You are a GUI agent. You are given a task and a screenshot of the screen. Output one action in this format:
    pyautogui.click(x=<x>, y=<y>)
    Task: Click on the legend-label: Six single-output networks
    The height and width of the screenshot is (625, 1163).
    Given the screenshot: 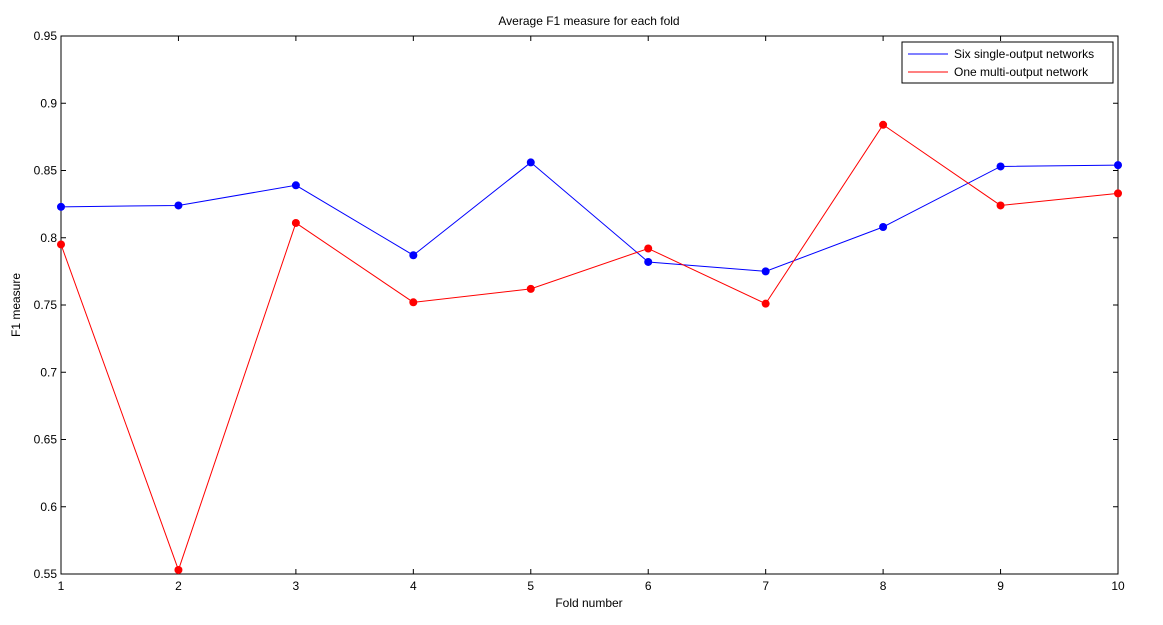 What is the action you would take?
    pyautogui.click(x=1024, y=54)
    